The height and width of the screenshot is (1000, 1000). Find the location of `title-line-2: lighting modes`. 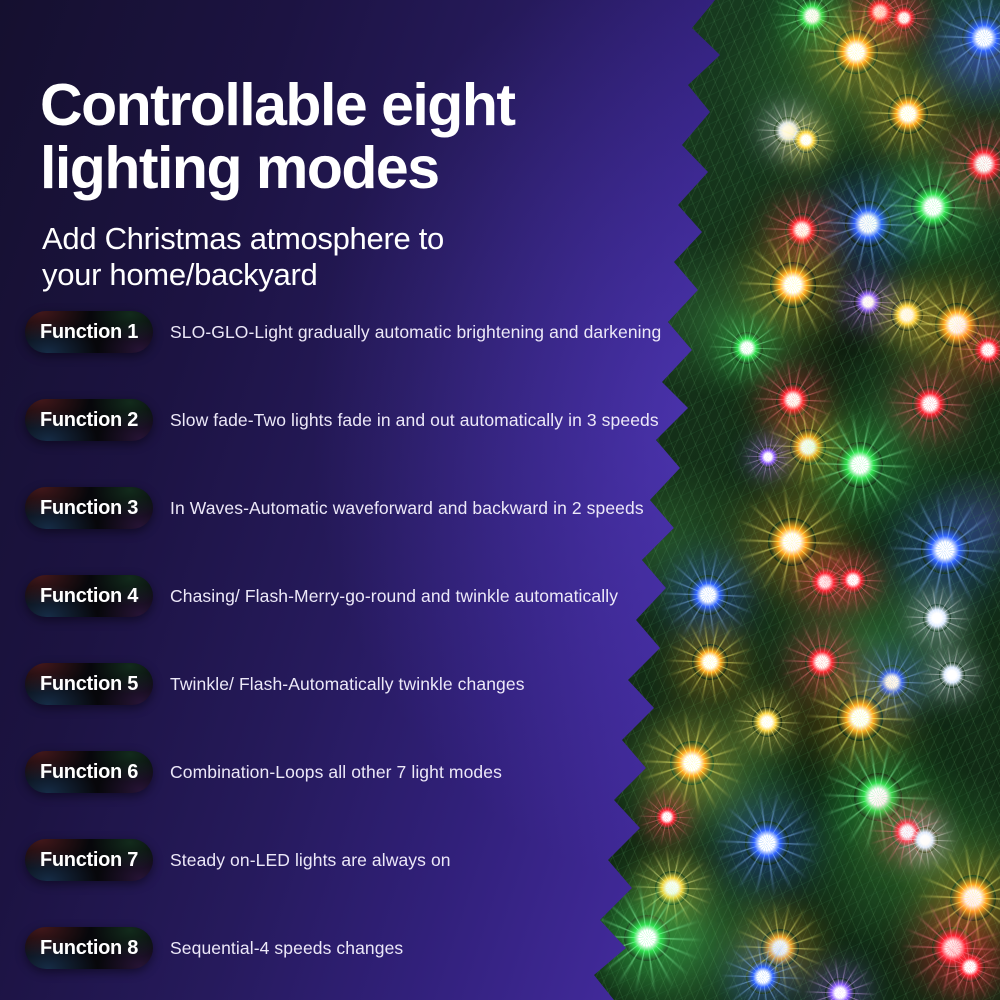

title-line-2: lighting modes is located at coordinates (240, 167).